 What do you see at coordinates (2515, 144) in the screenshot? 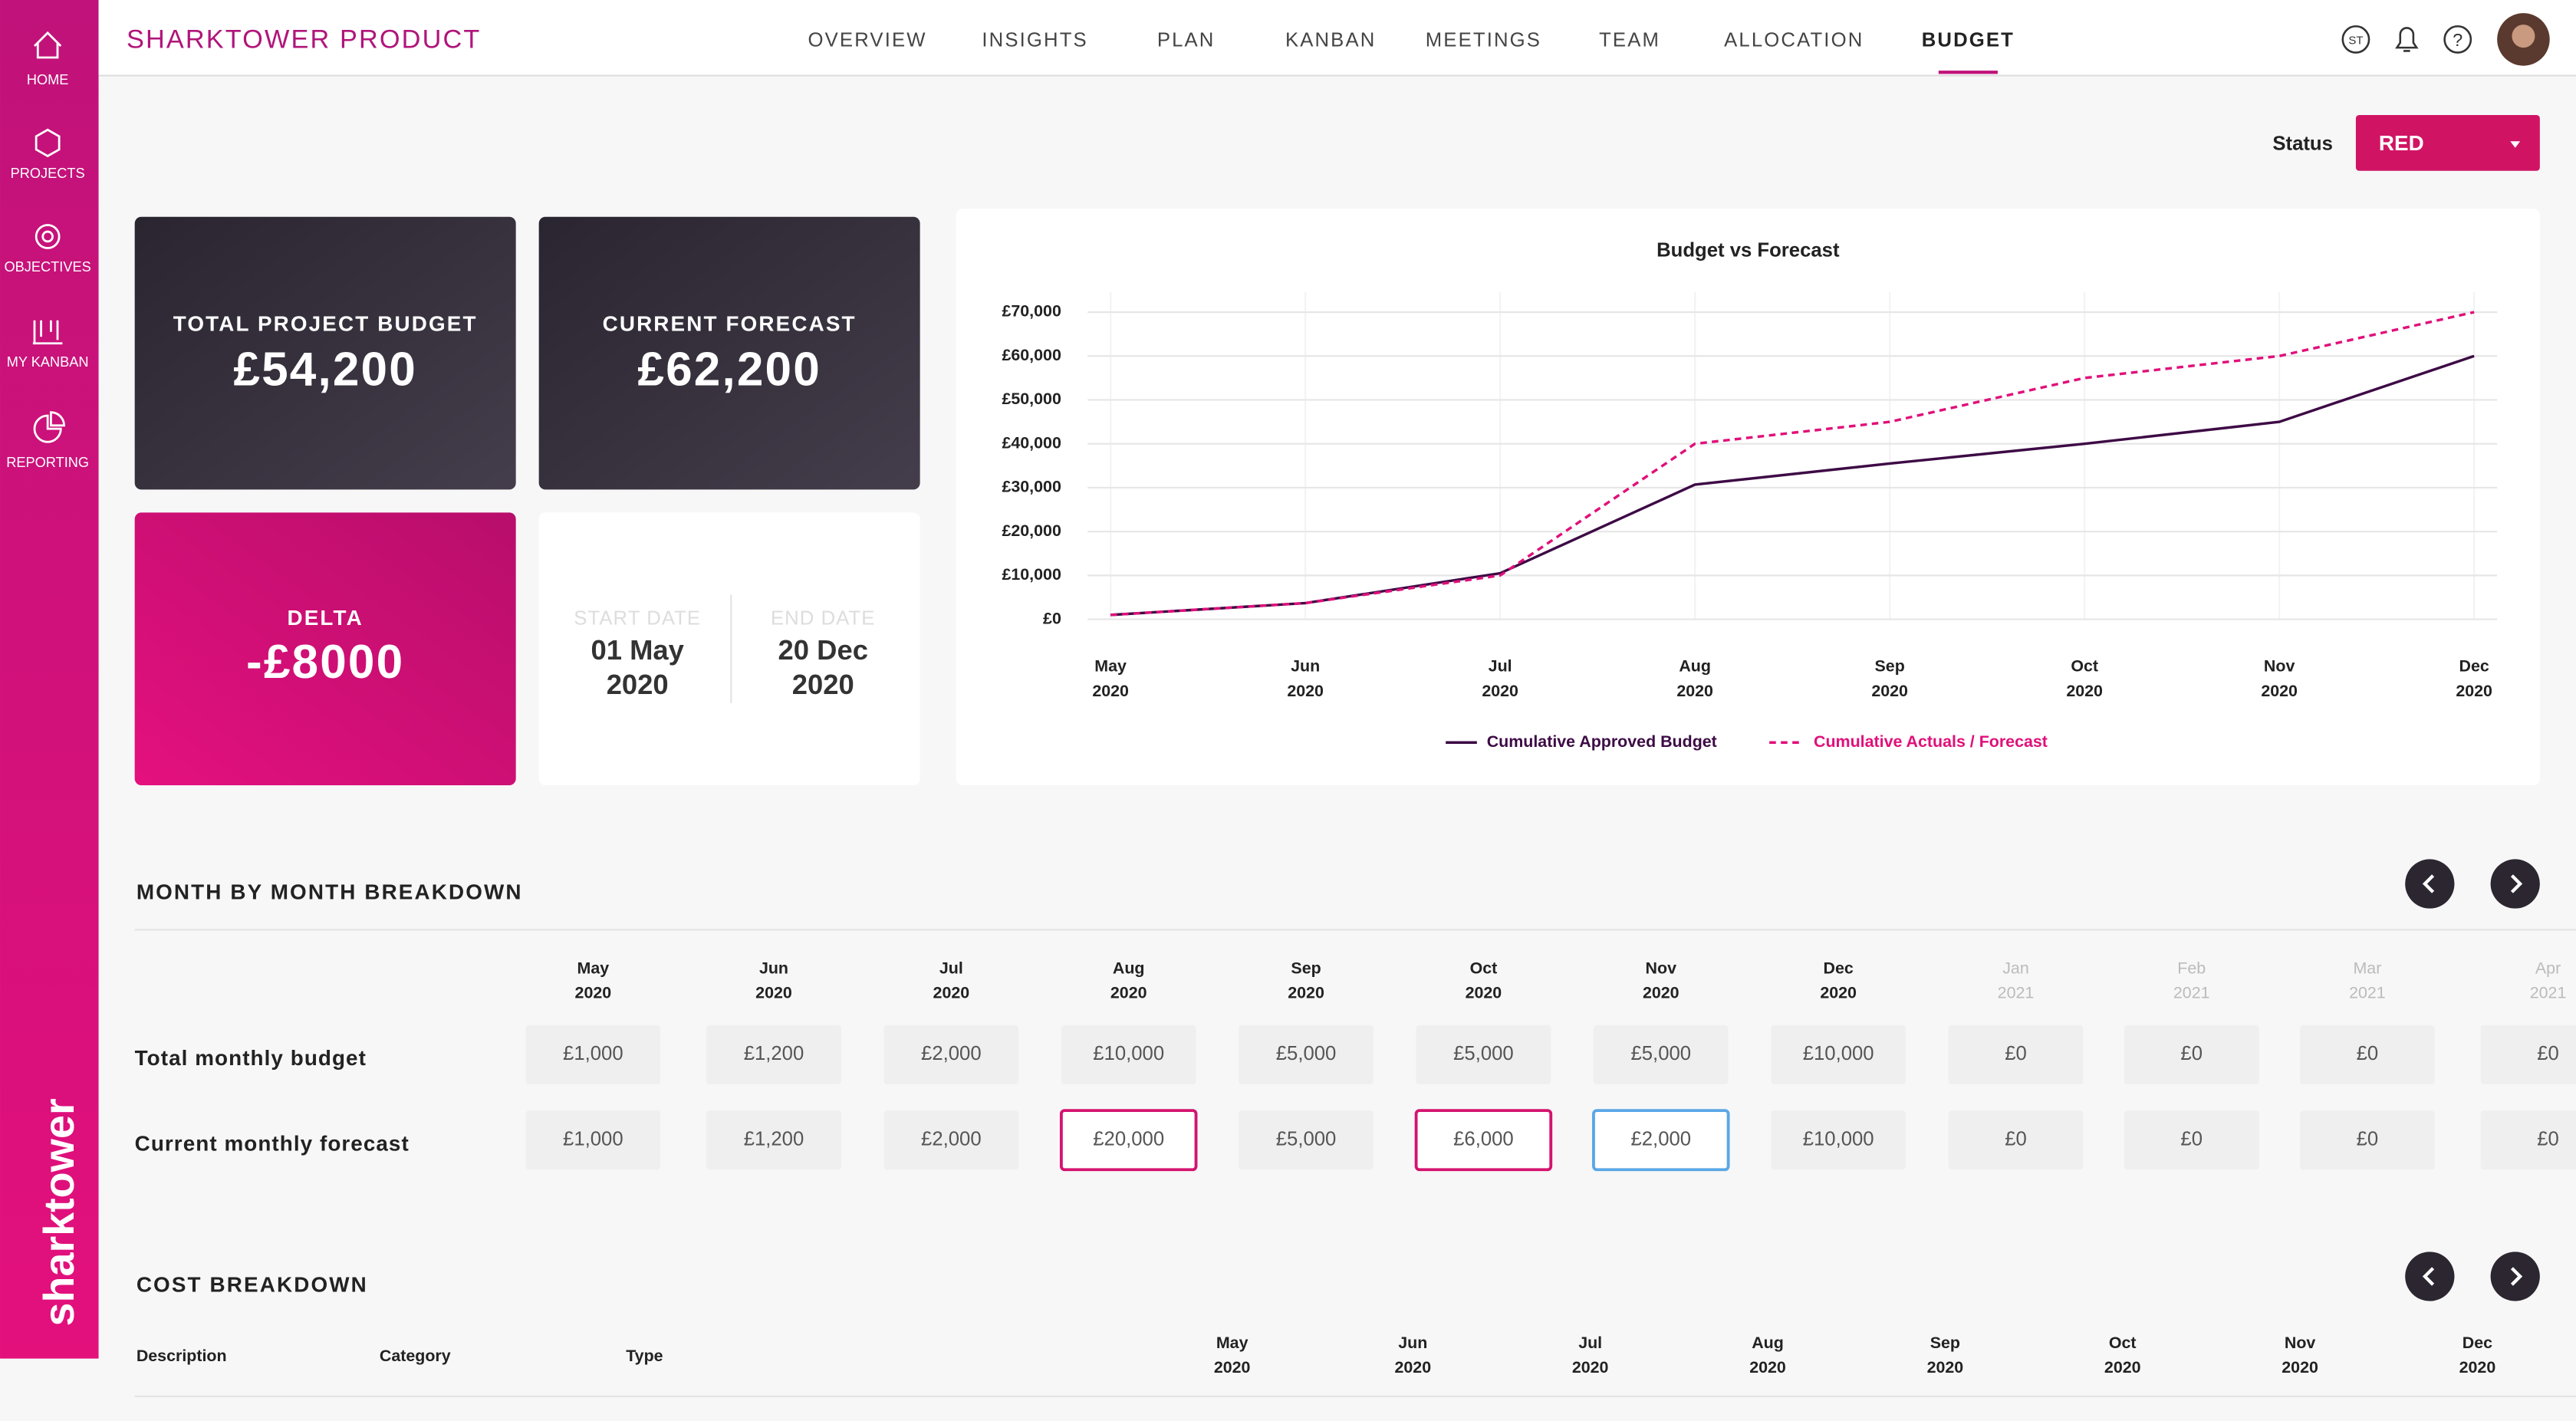
I see `dropdown-caret` at bounding box center [2515, 144].